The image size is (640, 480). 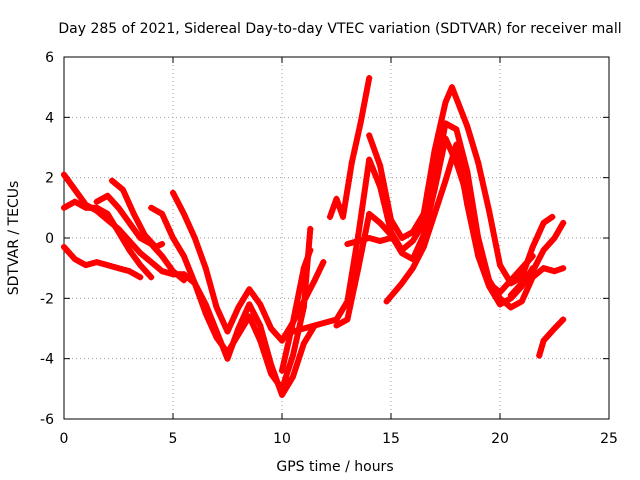 What do you see at coordinates (14, 238) in the screenshot?
I see `y-axis-label: SDTVAR / TECUs` at bounding box center [14, 238].